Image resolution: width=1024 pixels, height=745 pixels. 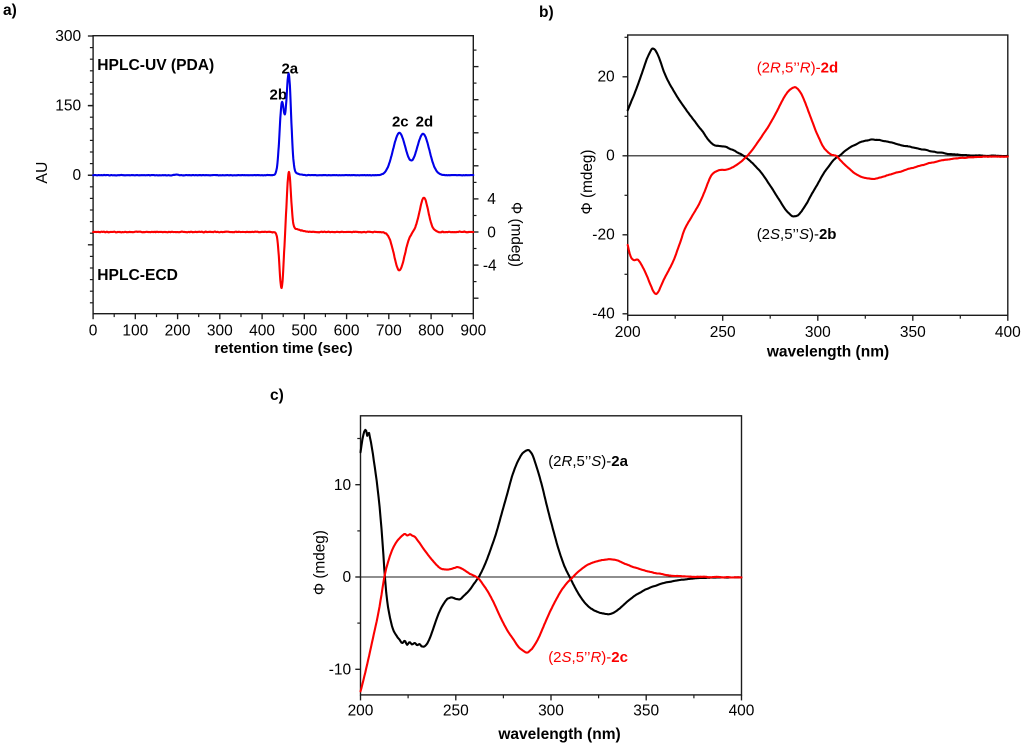 What do you see at coordinates (340, 670) in the screenshot?
I see `svg-text: -10` at bounding box center [340, 670].